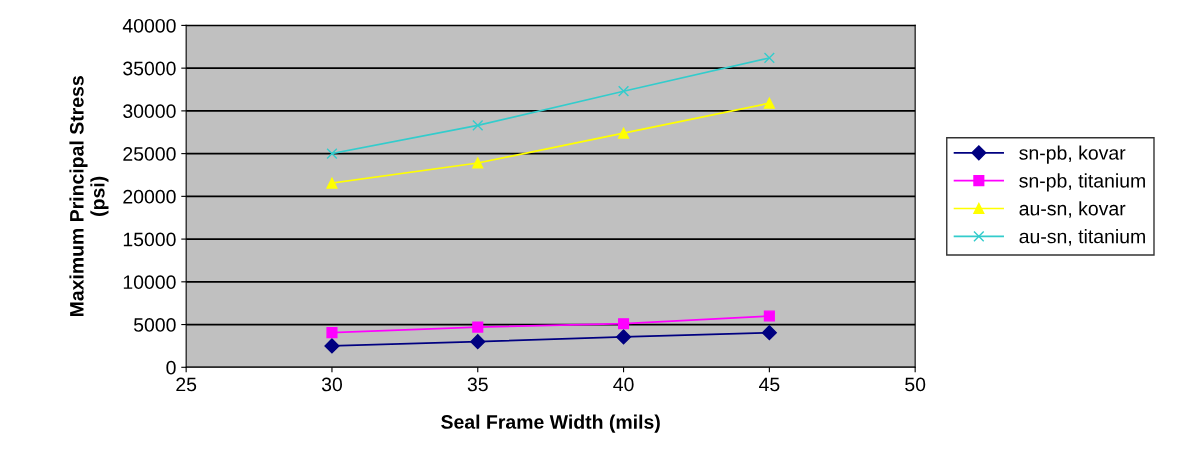 This screenshot has height=462, width=1201. What do you see at coordinates (149, 25) in the screenshot?
I see `y-tick-label: 40000` at bounding box center [149, 25].